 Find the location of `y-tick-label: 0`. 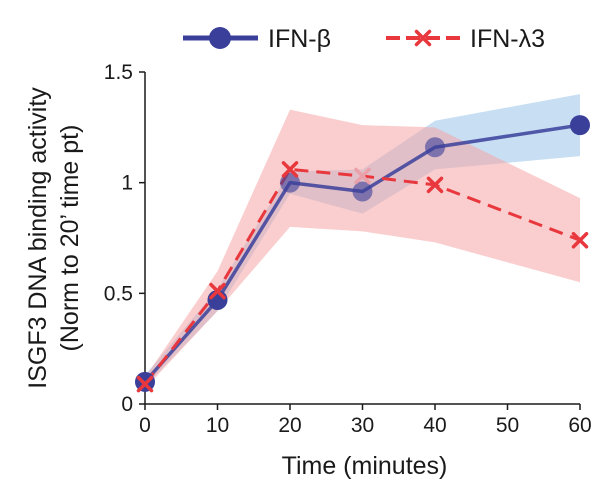

y-tick-label: 0 is located at coordinates (127, 404).